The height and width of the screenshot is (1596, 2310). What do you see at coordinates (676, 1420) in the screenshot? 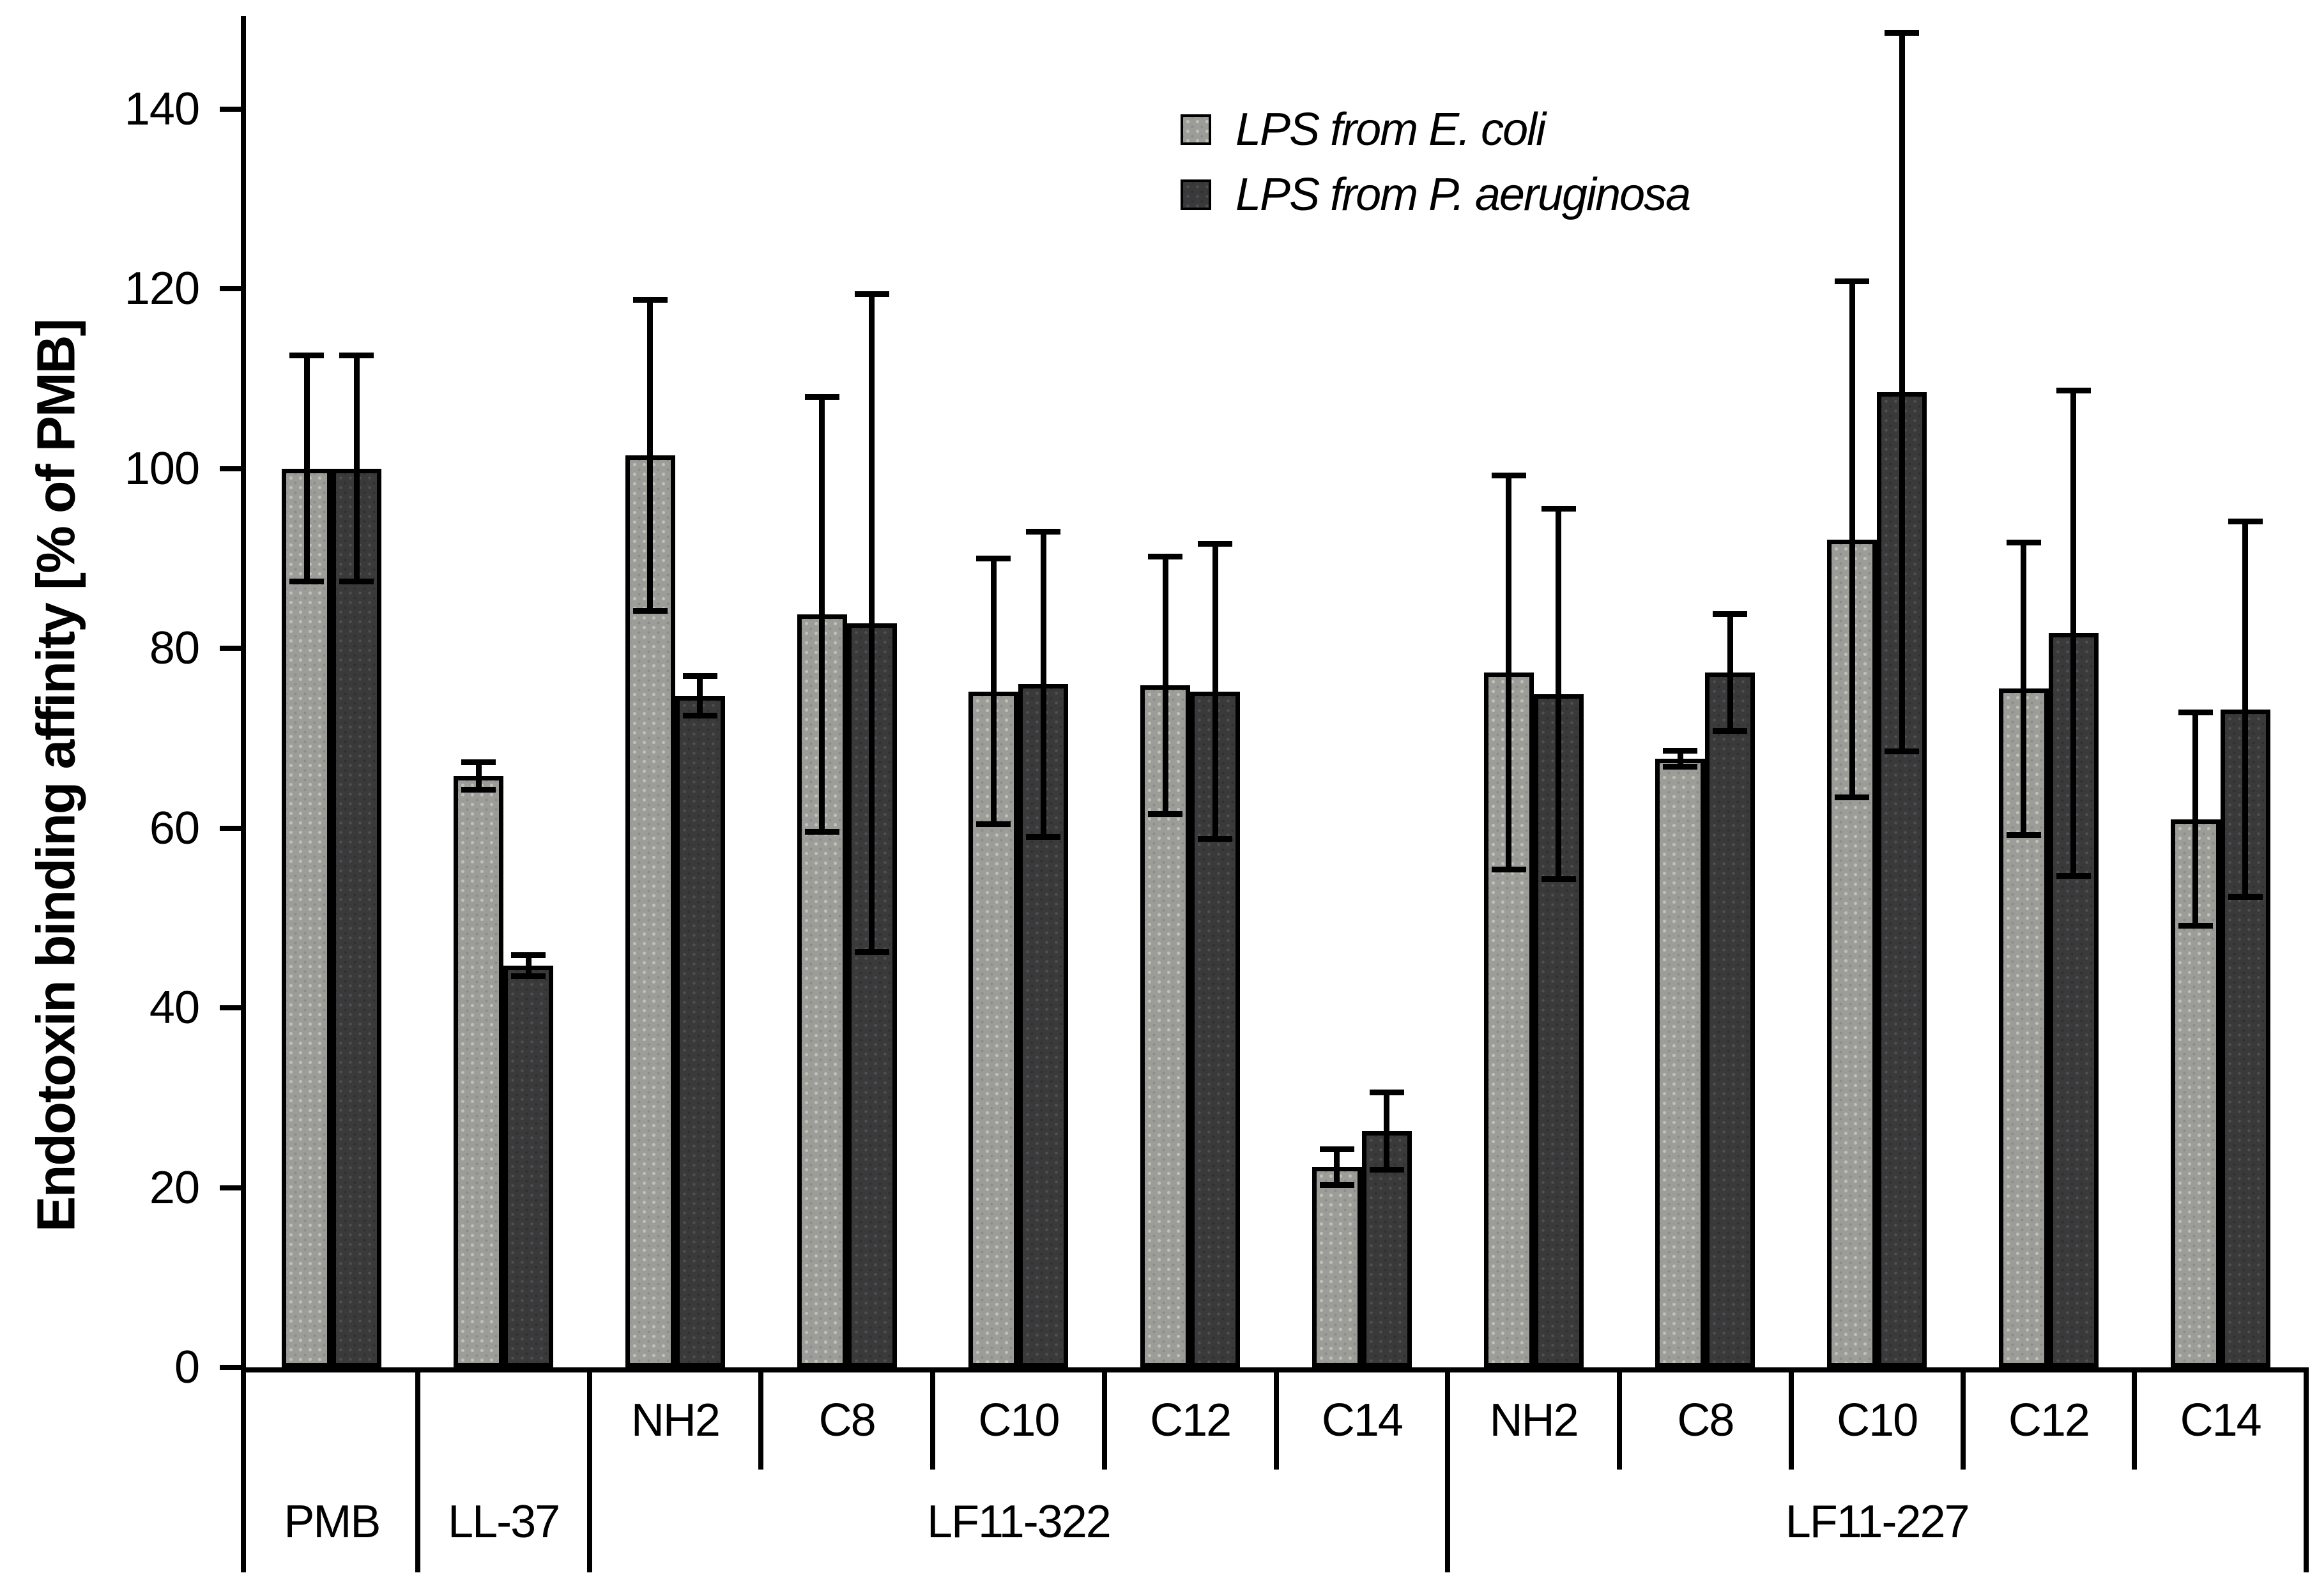
I see `x-sublabel: NH2` at bounding box center [676, 1420].